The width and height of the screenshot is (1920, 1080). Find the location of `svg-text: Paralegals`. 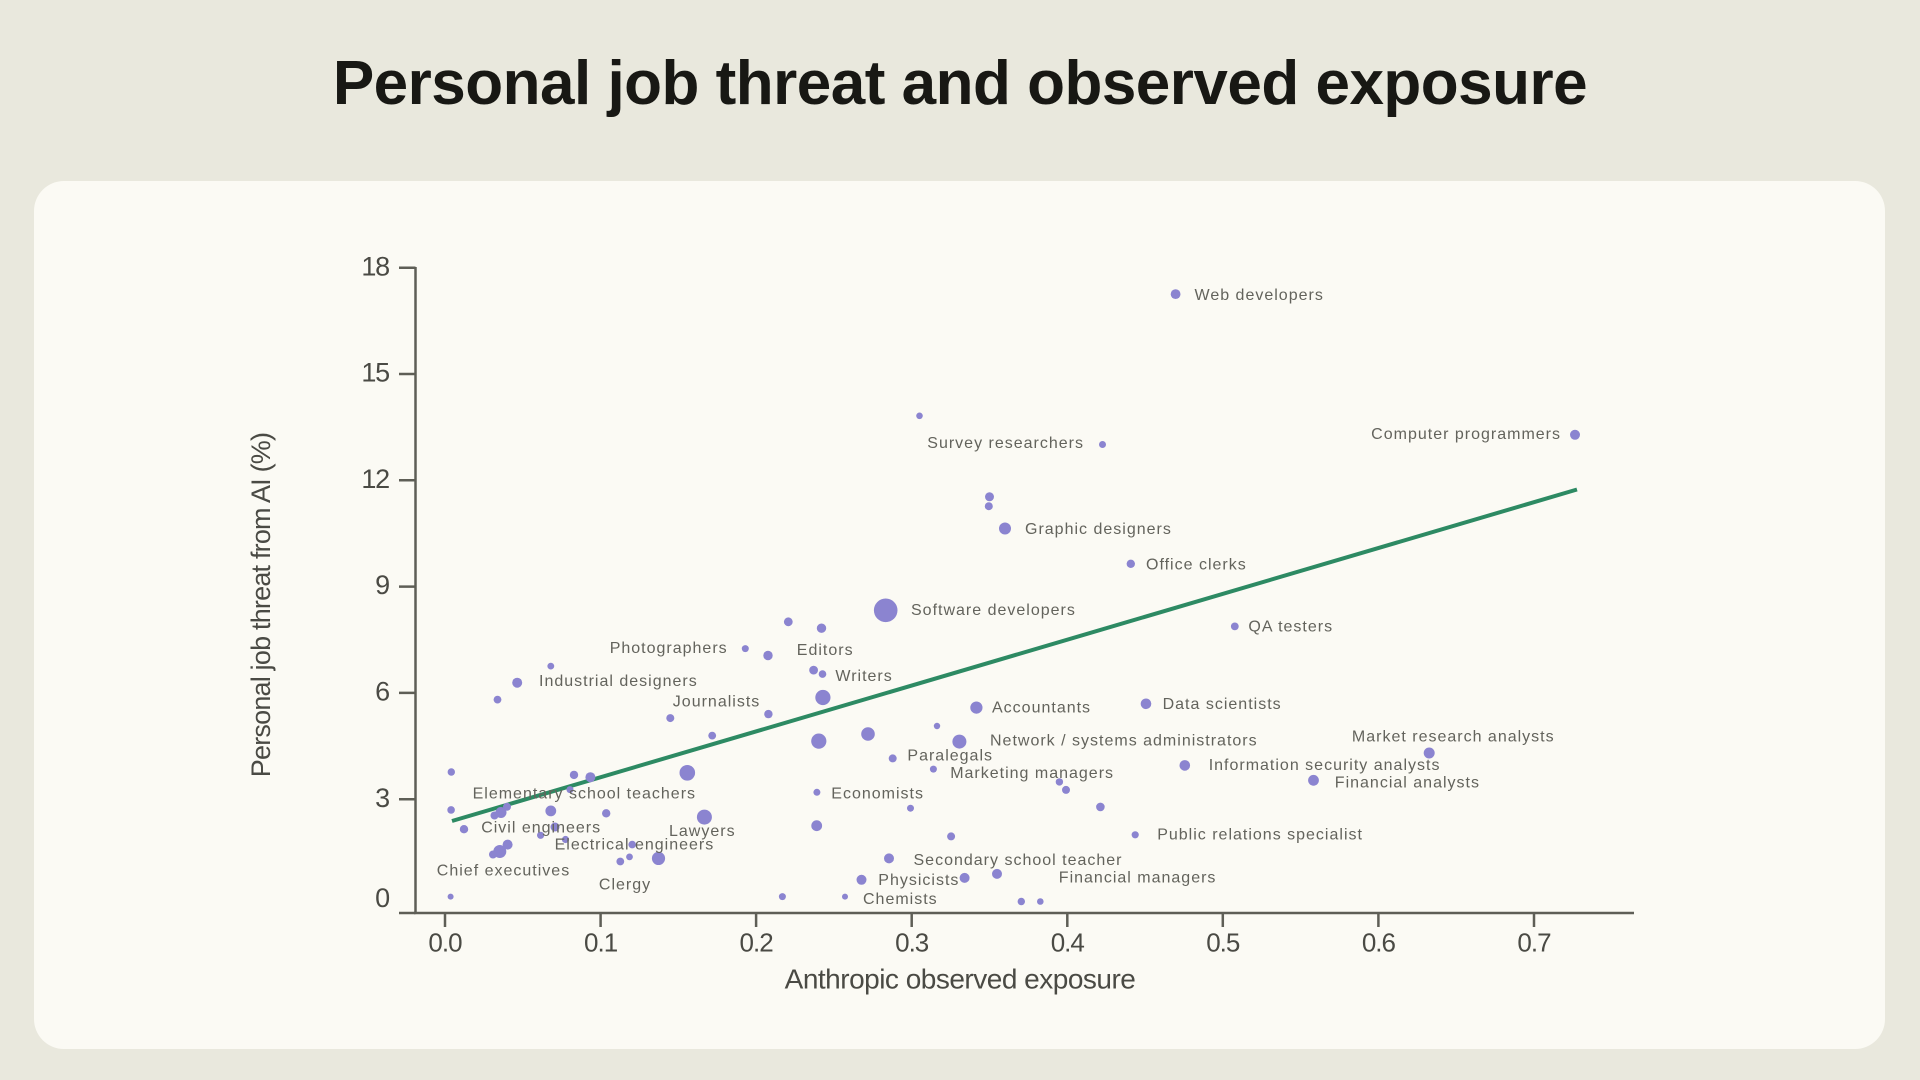

svg-text: Paralegals is located at coordinates (950, 755).